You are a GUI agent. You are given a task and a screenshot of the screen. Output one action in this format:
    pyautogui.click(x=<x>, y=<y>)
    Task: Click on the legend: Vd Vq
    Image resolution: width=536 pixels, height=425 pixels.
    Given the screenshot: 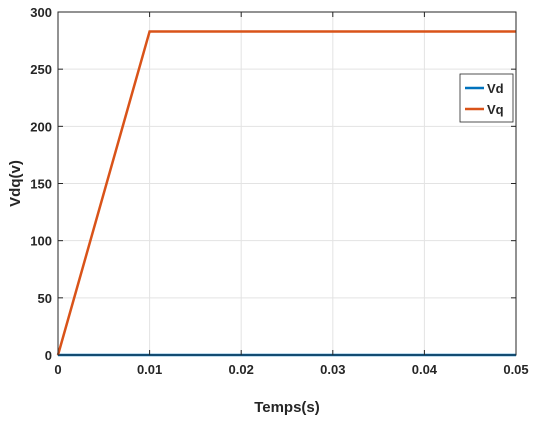 What is the action you would take?
    pyautogui.click(x=486, y=98)
    